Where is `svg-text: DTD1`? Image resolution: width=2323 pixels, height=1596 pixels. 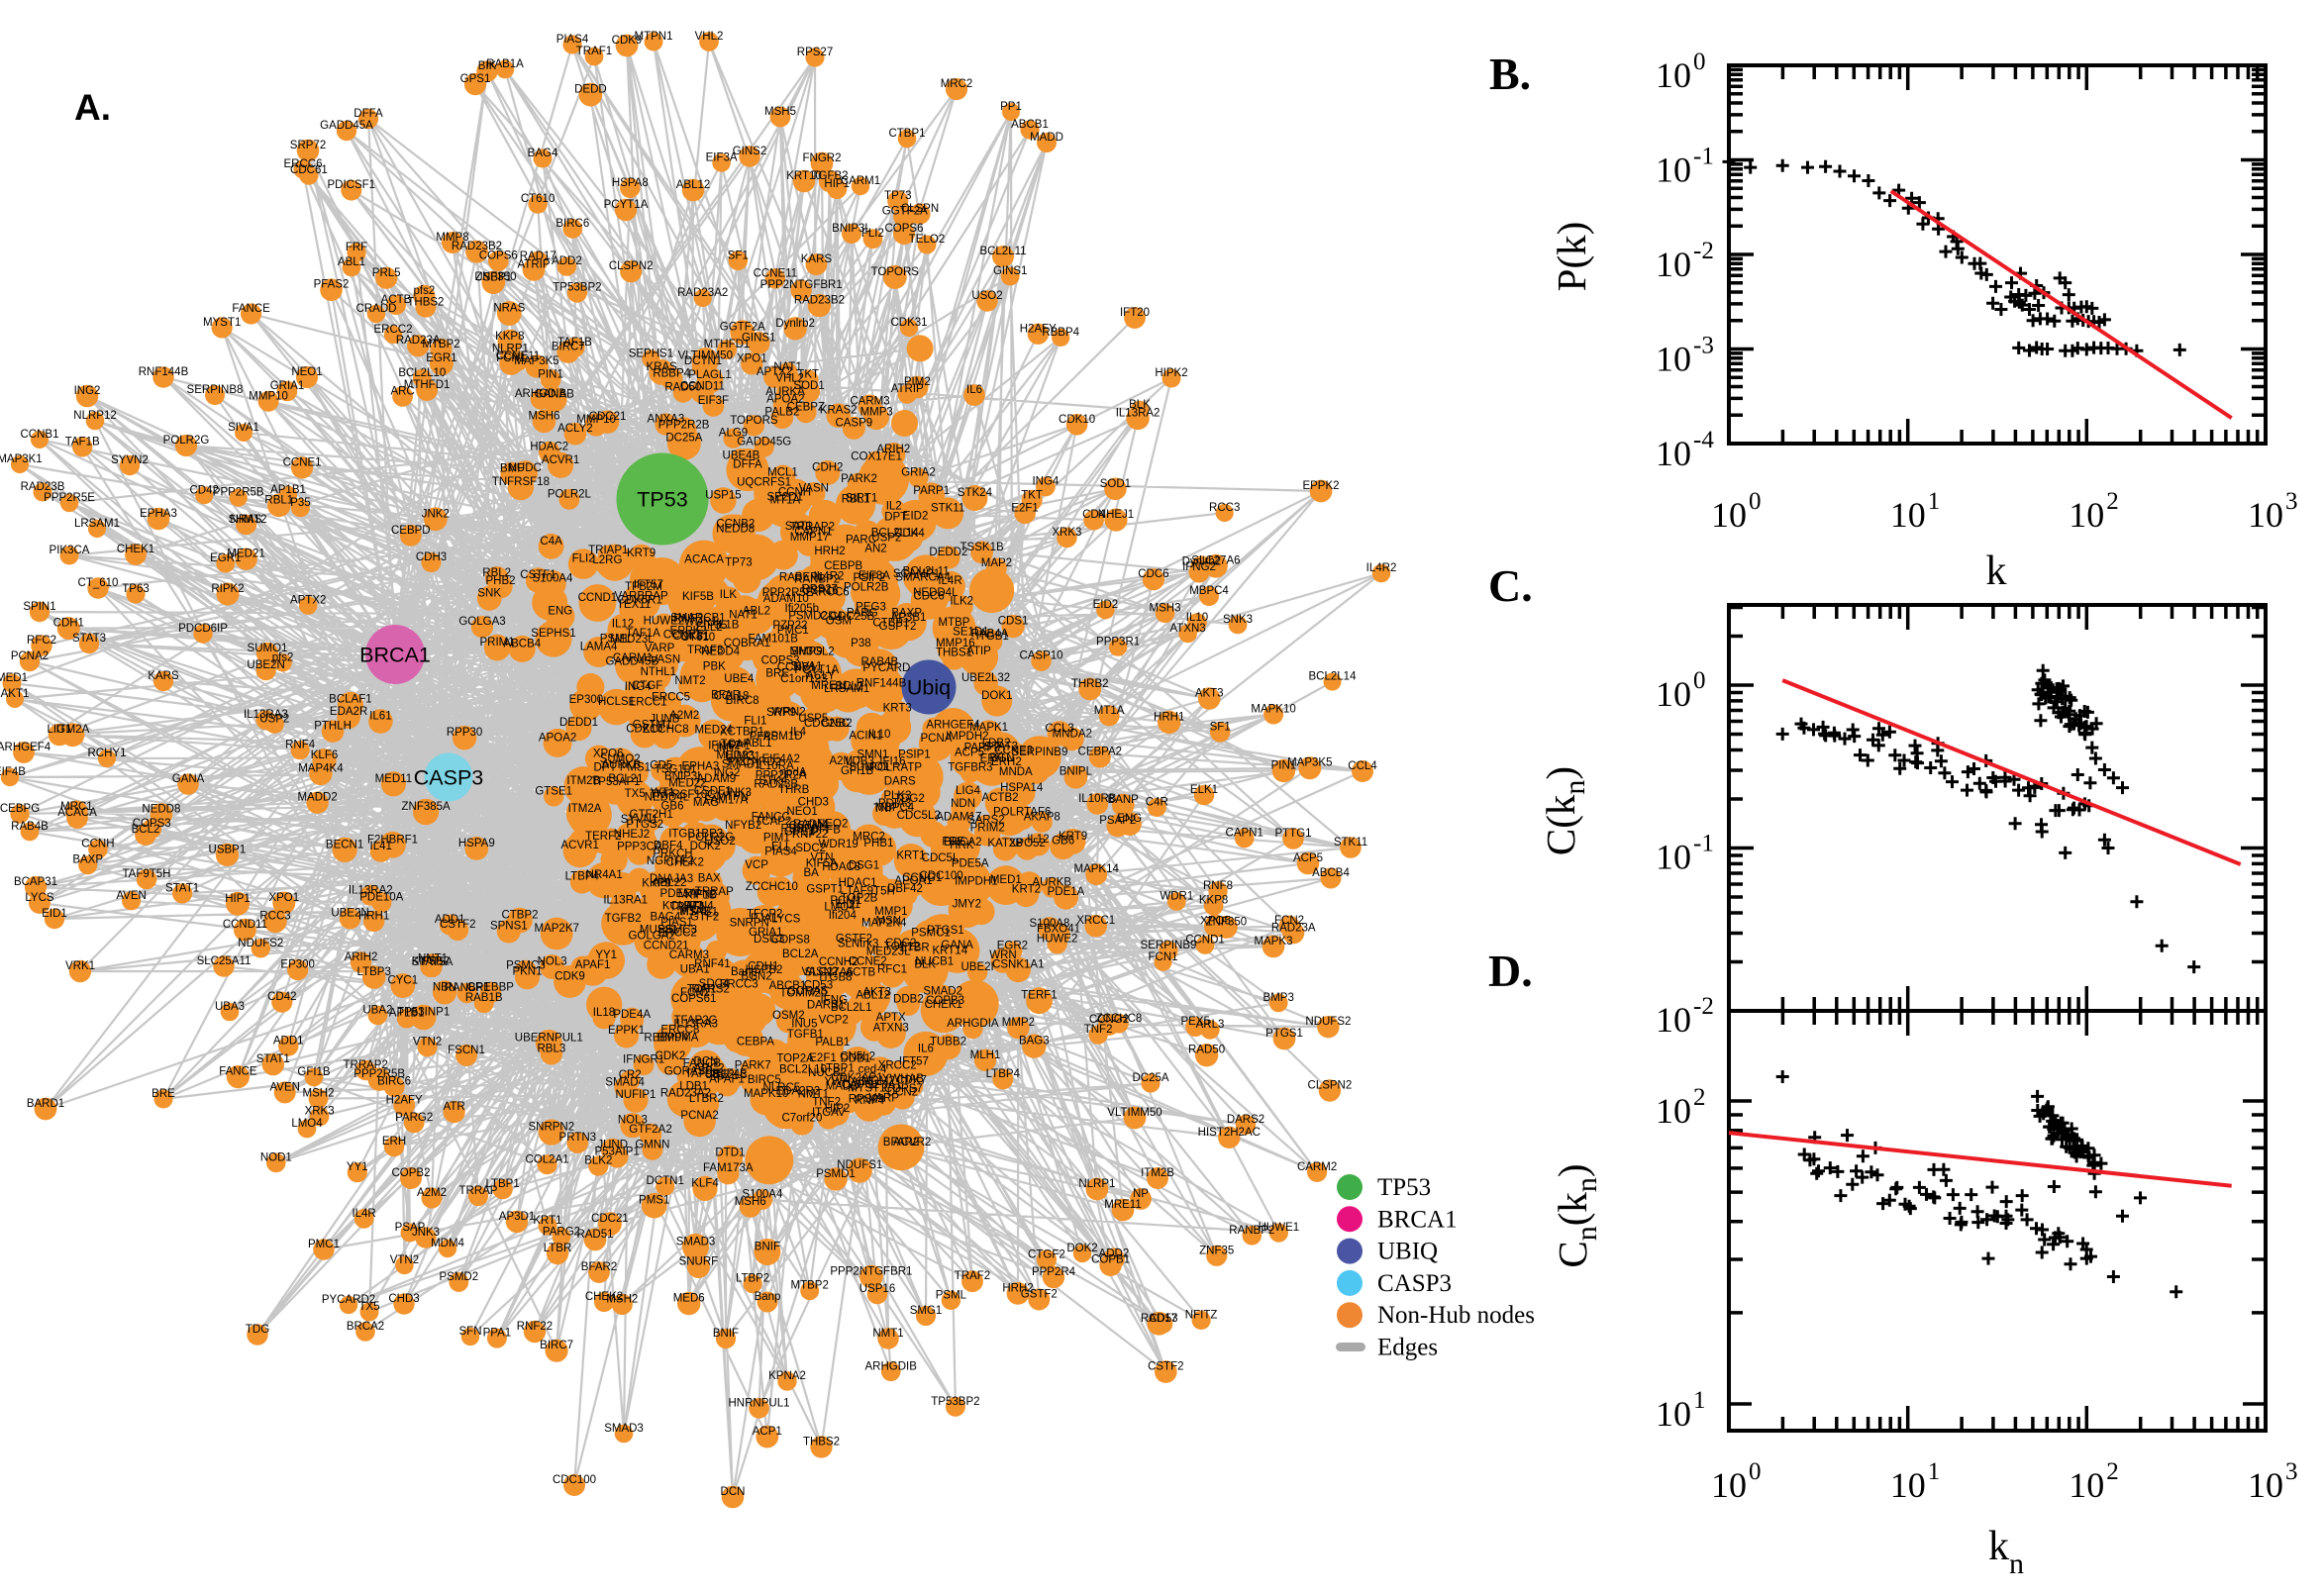
svg-text: DTD1 is located at coordinates (730, 1153).